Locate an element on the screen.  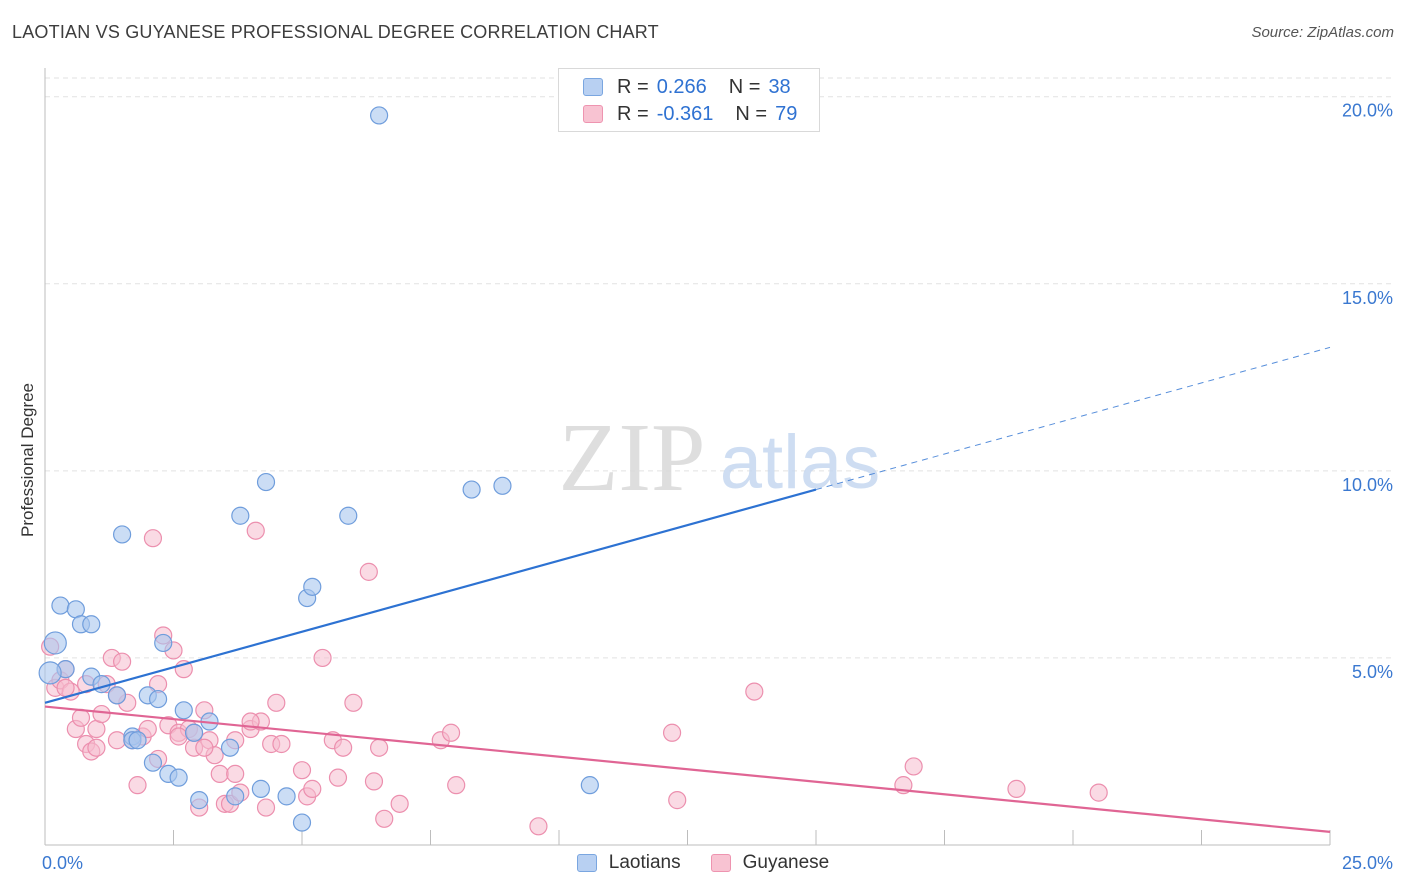
legend-r-value-laotians: 0.266 is located at coordinates (681, 86).